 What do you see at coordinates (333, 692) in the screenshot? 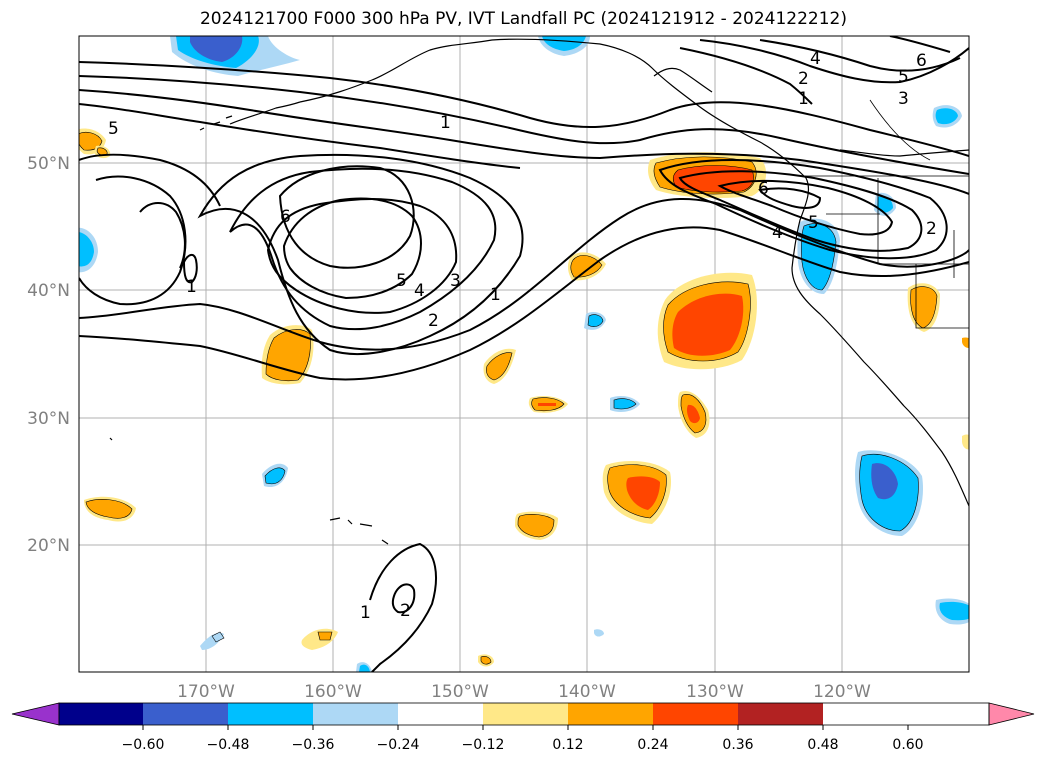
I see `lon-tick-label: 160°W` at bounding box center [333, 692].